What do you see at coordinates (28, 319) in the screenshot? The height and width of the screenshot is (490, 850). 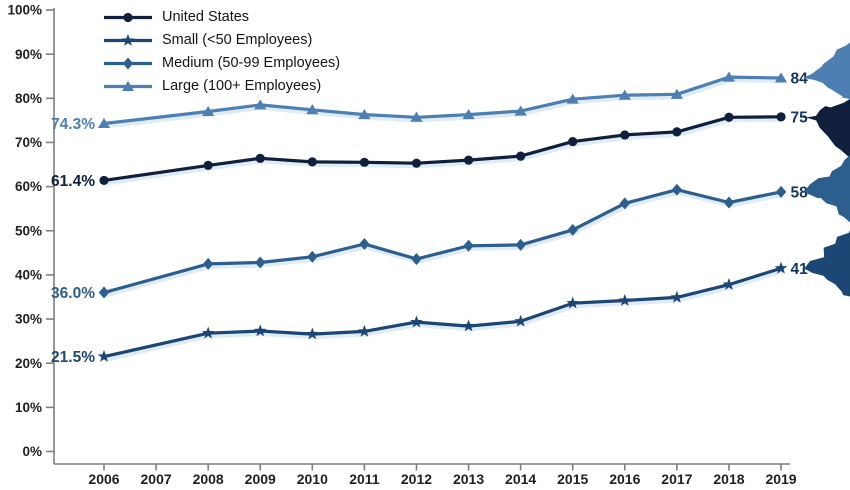 I see `y-tick-label: 30%` at bounding box center [28, 319].